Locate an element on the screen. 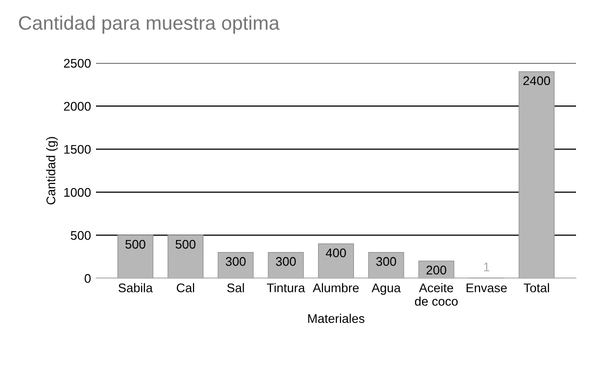  data-label: 2400 is located at coordinates (536, 81).